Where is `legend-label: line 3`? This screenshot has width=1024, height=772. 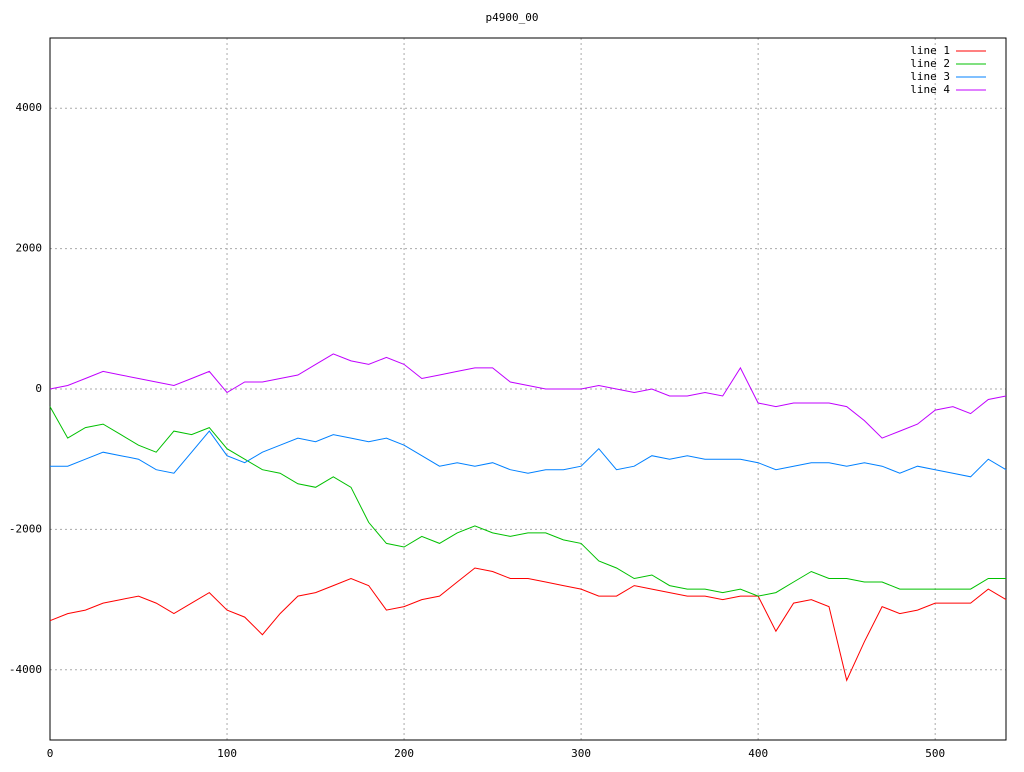
legend-label: line 3 is located at coordinates (930, 76).